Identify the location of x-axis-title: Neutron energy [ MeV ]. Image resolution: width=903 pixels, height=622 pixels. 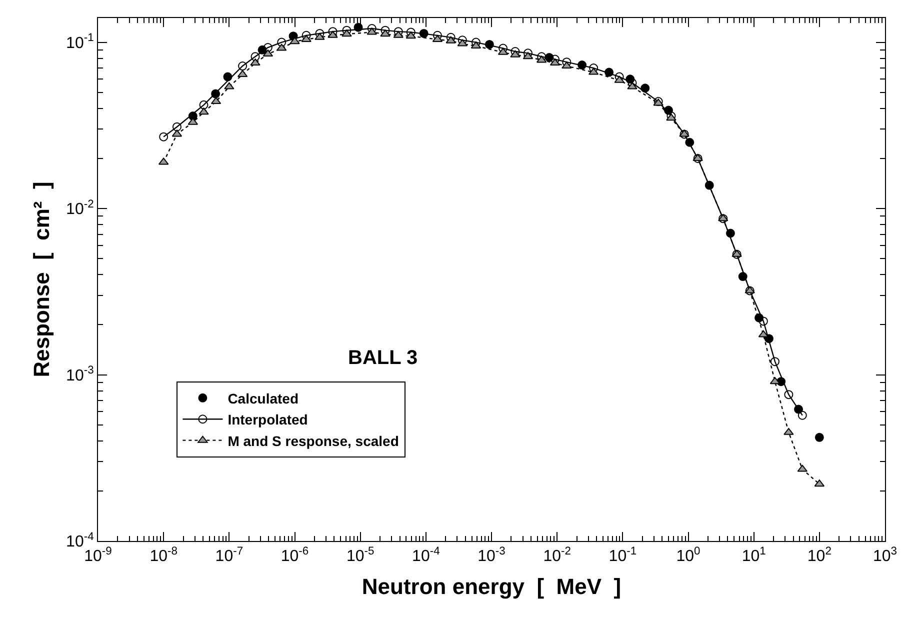
(492, 587).